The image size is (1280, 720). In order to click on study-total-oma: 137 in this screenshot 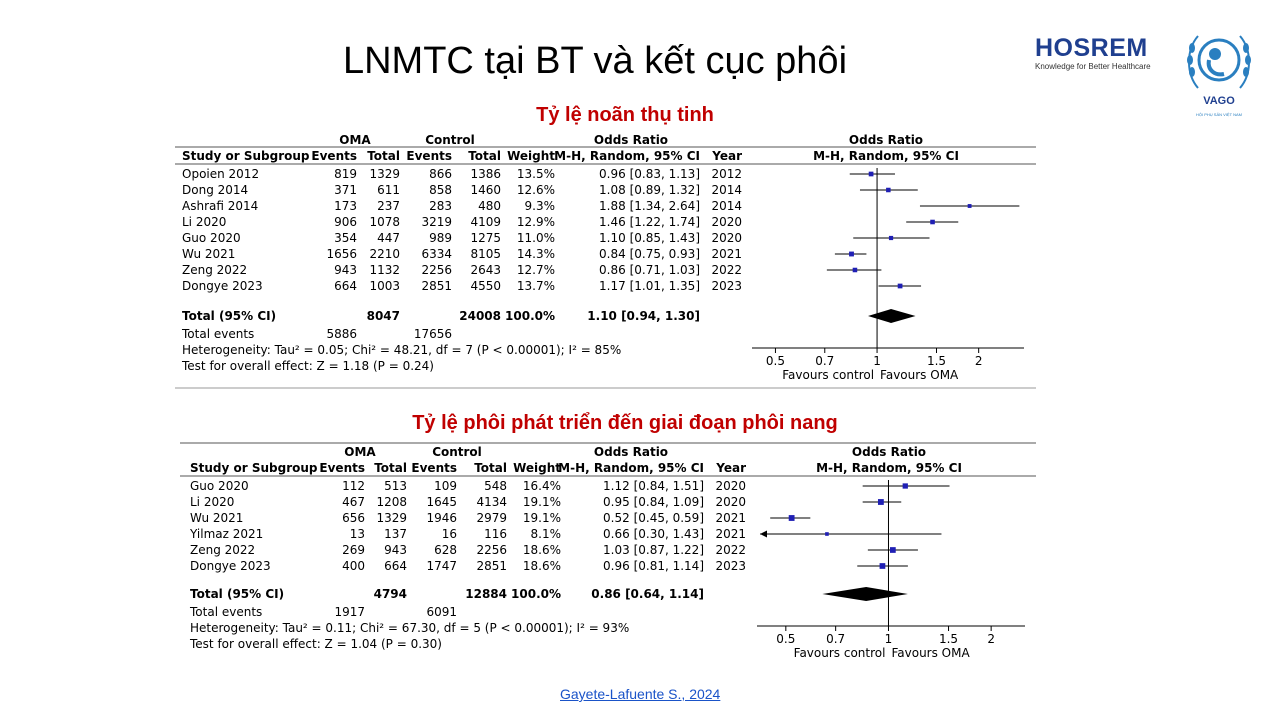, I will do `click(395, 534)`.